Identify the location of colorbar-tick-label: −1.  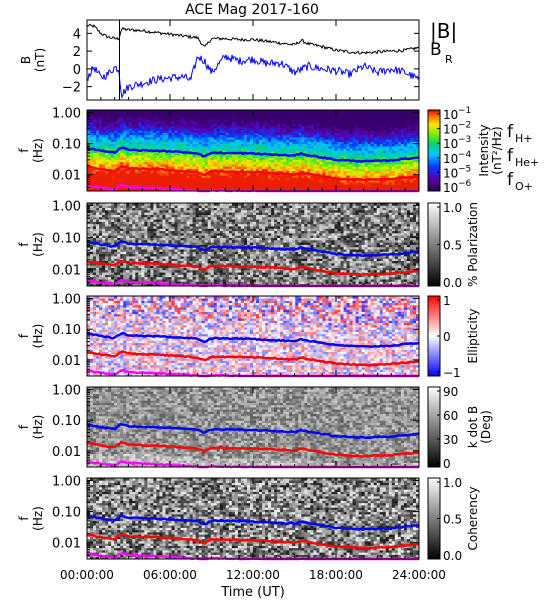
(452, 373).